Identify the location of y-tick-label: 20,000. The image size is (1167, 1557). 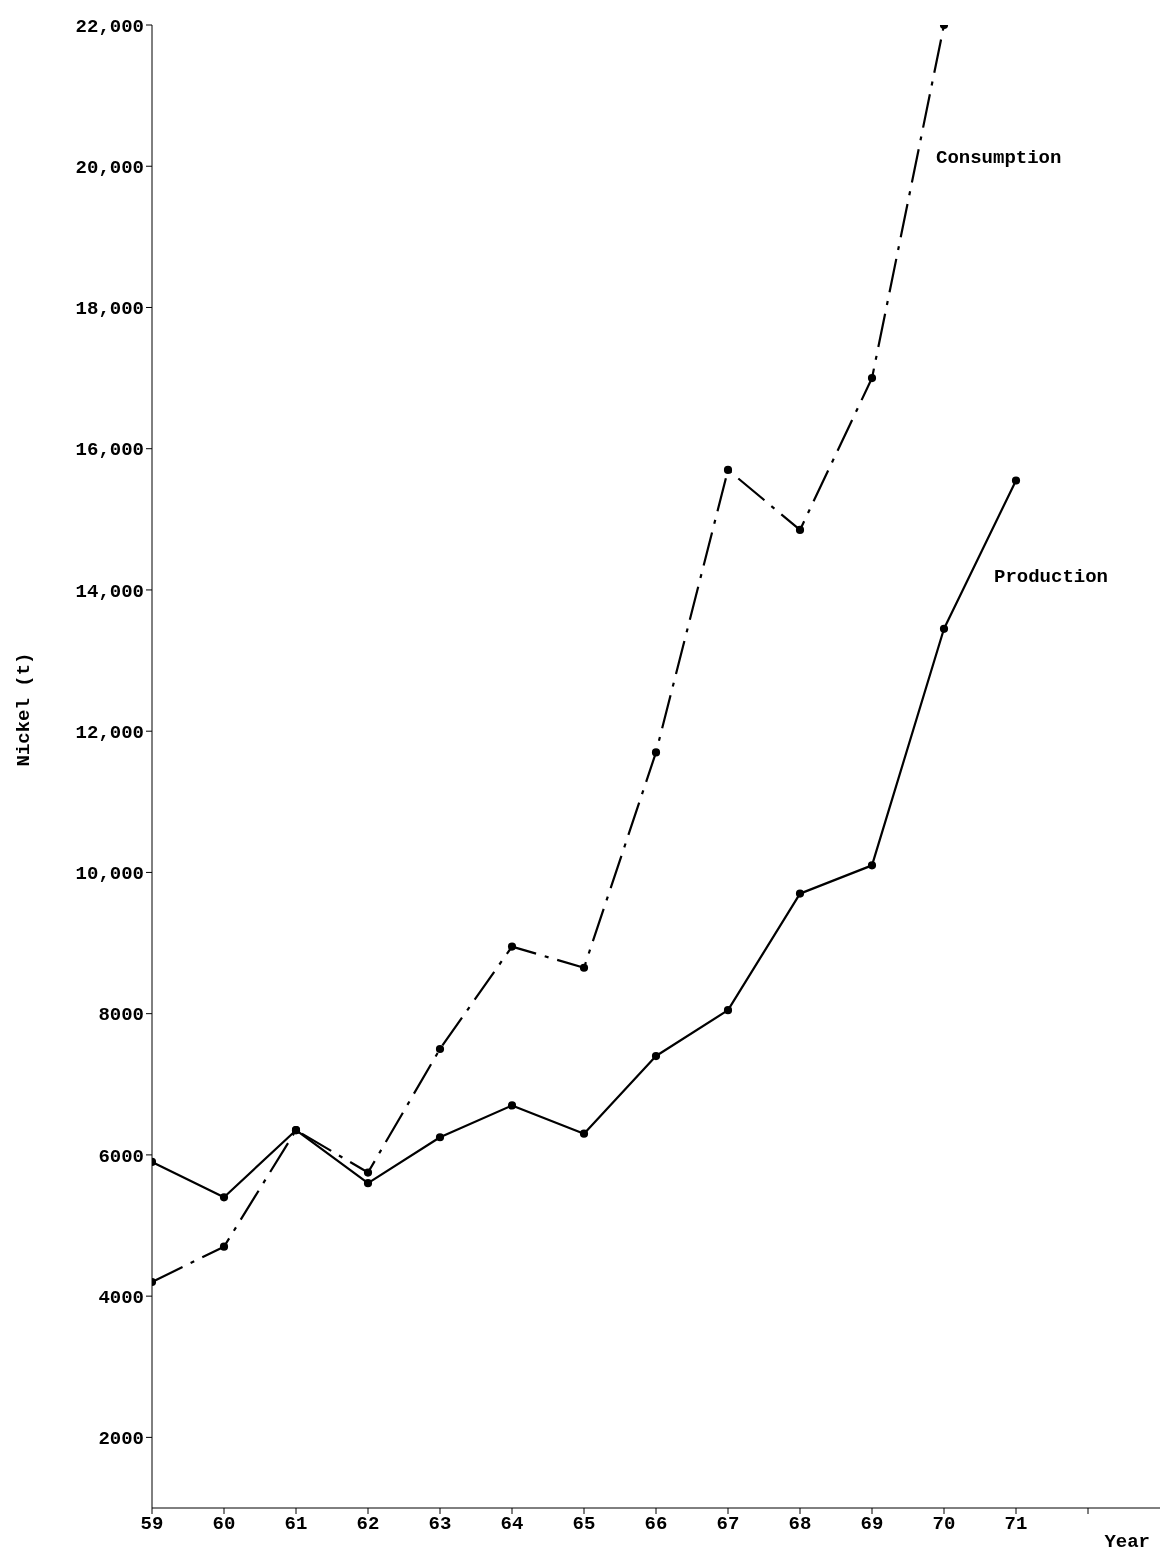
(109, 167).